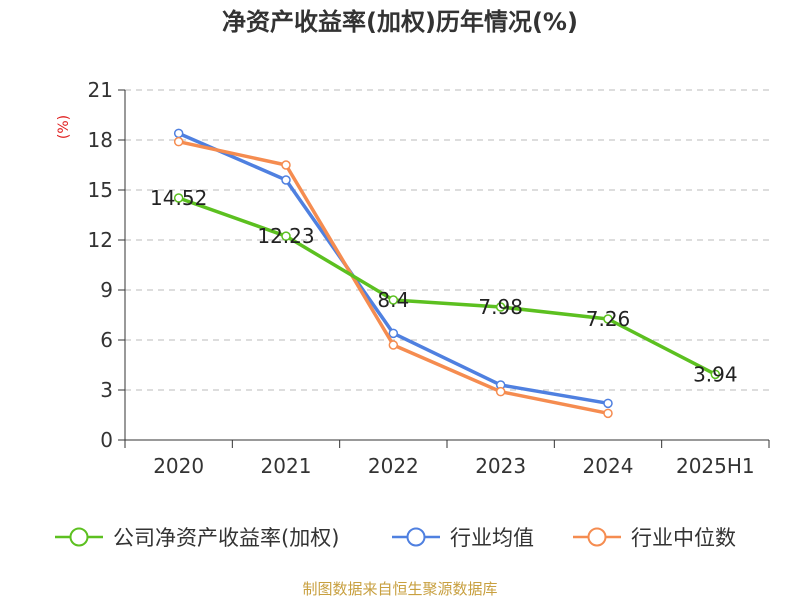  What do you see at coordinates (683, 538) in the screenshot?
I see `legend-label: 行业中位数` at bounding box center [683, 538].